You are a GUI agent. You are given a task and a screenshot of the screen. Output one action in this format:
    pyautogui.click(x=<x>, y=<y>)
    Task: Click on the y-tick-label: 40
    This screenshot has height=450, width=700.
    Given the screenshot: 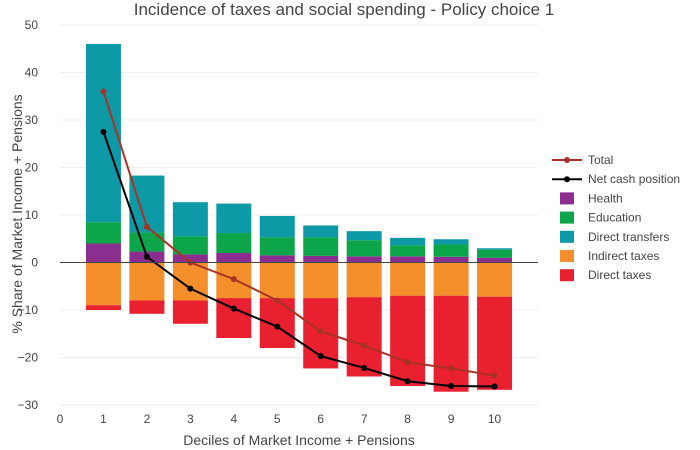 What is the action you would take?
    pyautogui.click(x=32, y=73)
    